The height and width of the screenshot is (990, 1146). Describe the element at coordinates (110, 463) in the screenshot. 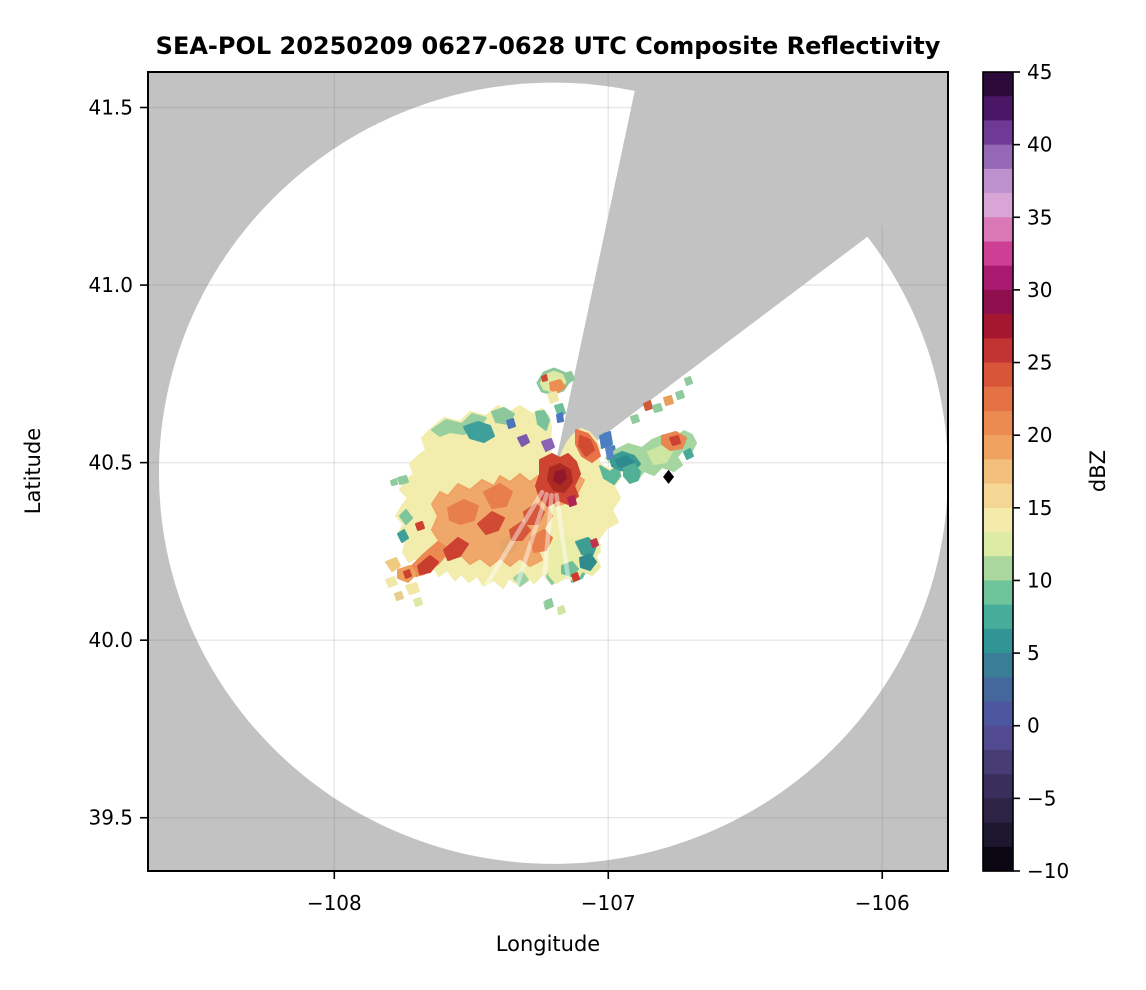

I see `y-tick-label: 40.5` at that location.